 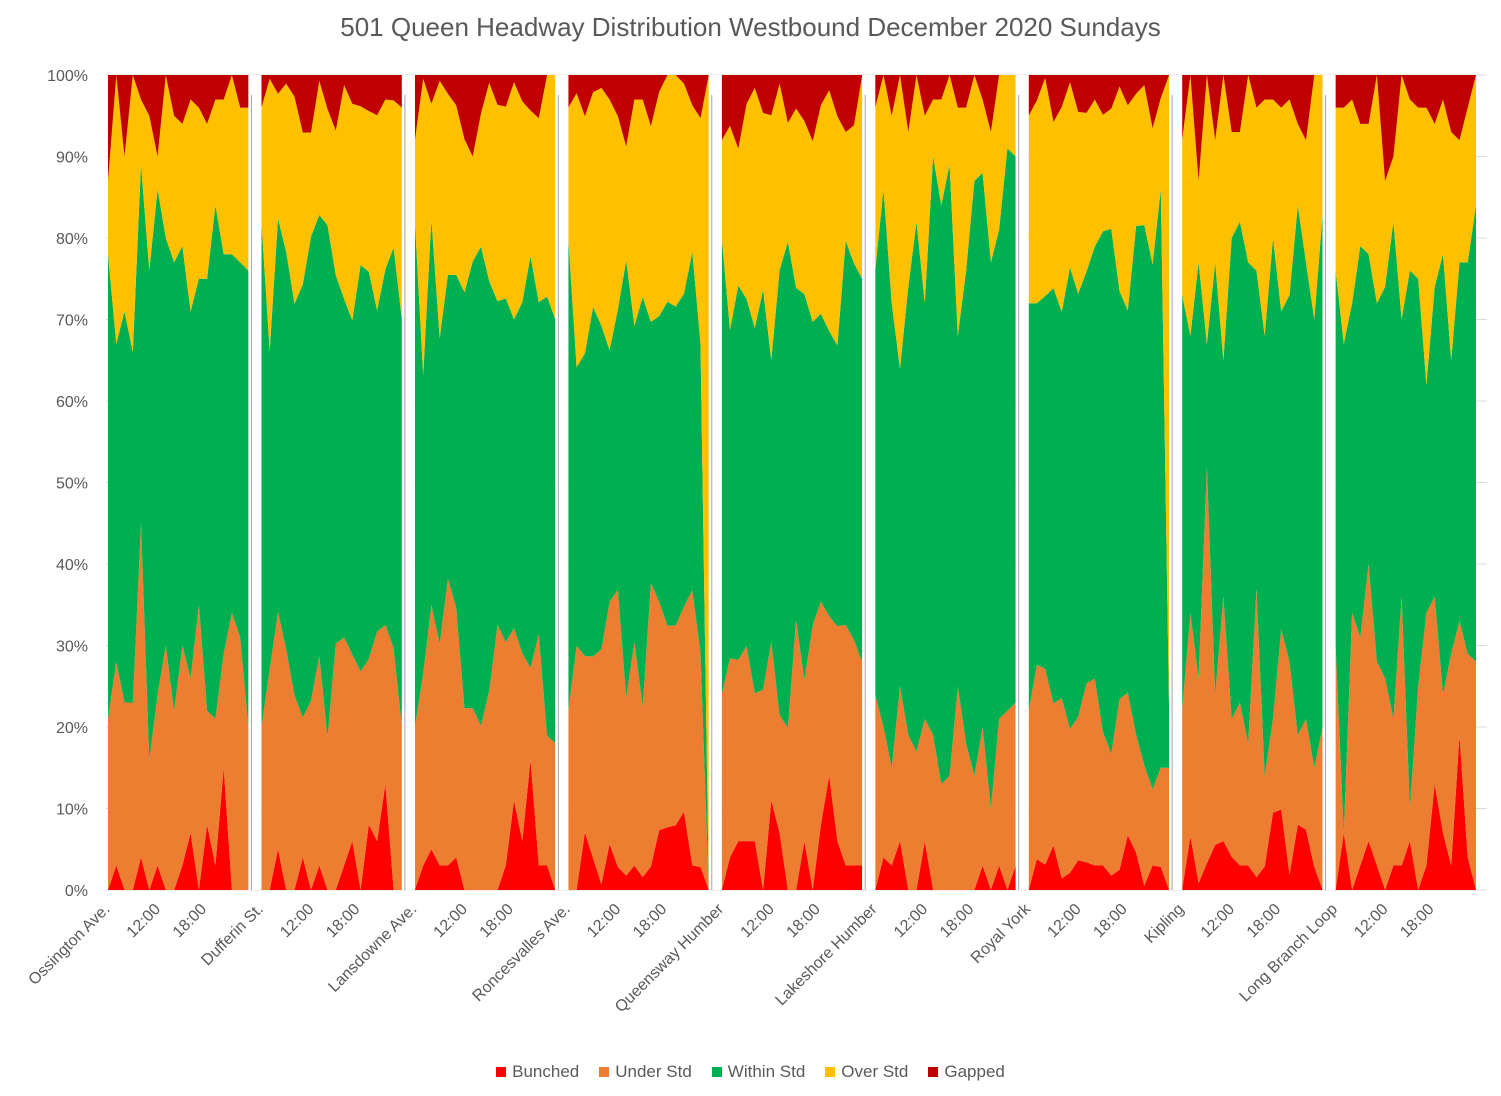 What do you see at coordinates (72, 484) in the screenshot?
I see `y-tick-label: 50%` at bounding box center [72, 484].